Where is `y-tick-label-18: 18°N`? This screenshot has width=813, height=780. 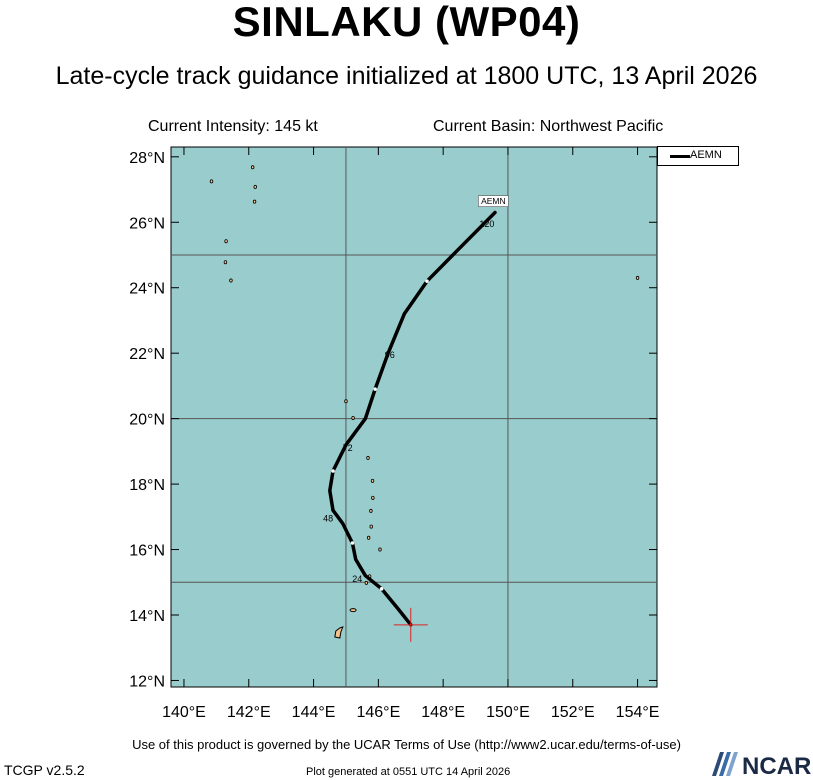 y-tick-label-18: 18°N is located at coordinates (147, 485).